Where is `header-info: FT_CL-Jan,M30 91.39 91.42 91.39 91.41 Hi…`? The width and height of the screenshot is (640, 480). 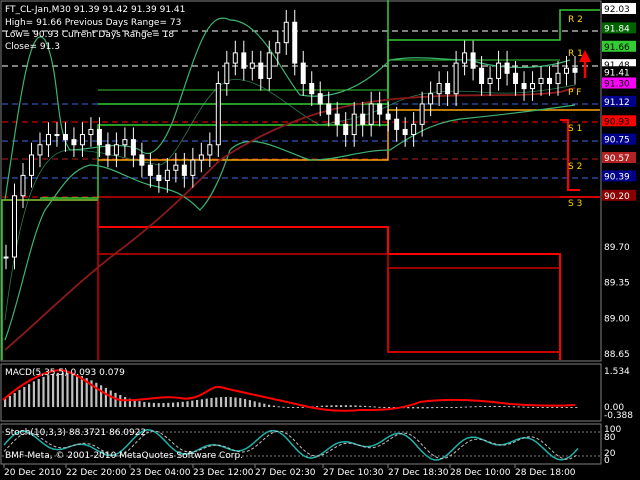
header-info: FT_CL-Jan,M30 91.39 91.42 91.39 91.41 Hi… is located at coordinates (95, 28).